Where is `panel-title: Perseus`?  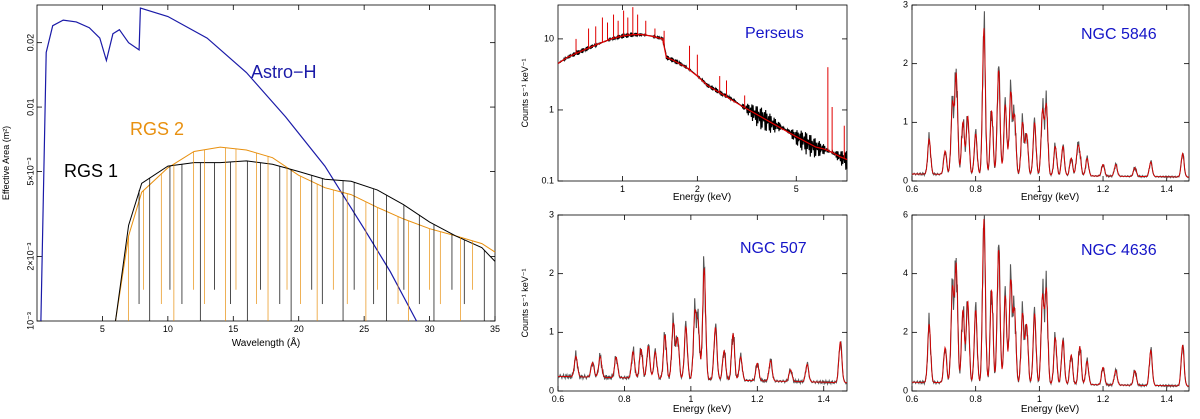 panel-title: Perseus is located at coordinates (774, 33).